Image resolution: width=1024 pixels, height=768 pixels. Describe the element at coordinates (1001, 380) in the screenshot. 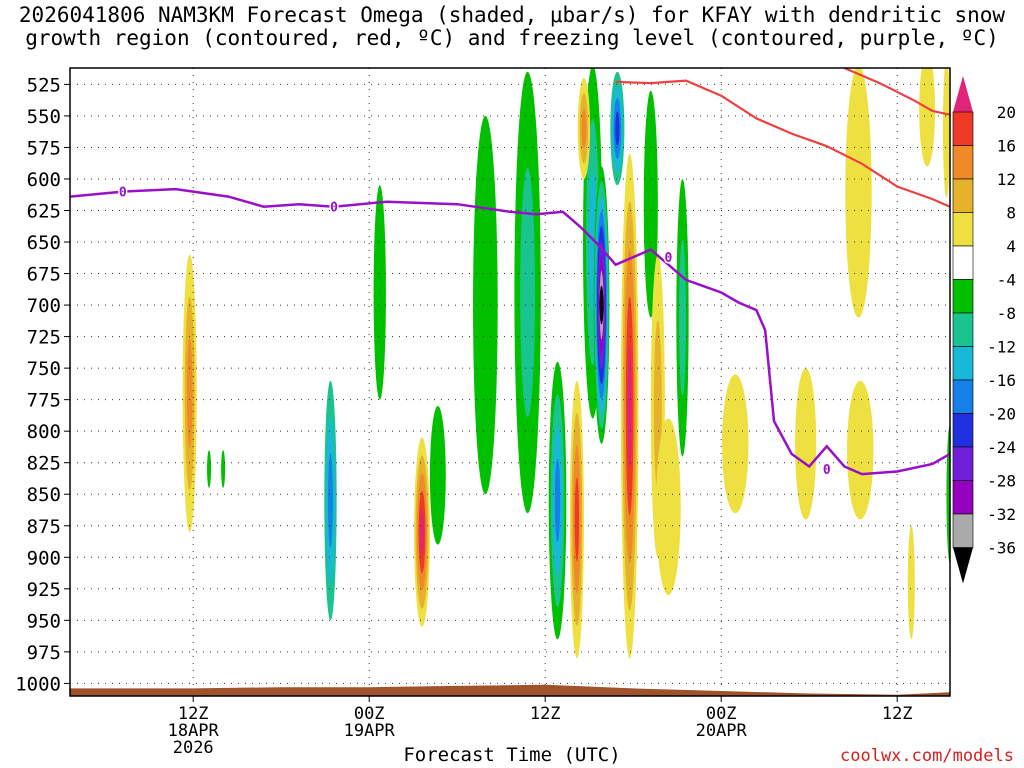

I see `colorbar-label-8: -16` at that location.